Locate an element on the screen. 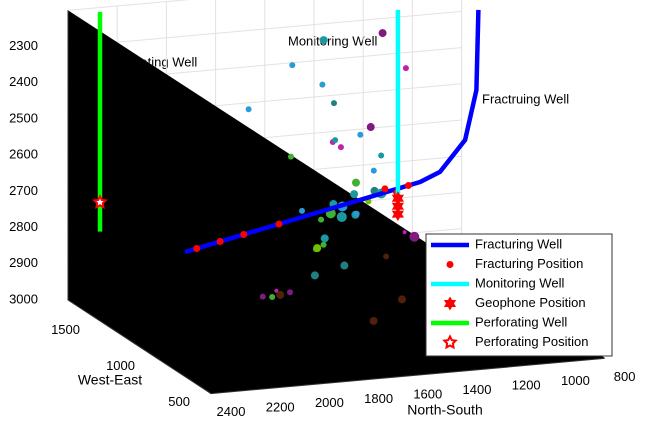 This screenshot has width=660, height=426. legend-label: Perforating Position is located at coordinates (531, 341).